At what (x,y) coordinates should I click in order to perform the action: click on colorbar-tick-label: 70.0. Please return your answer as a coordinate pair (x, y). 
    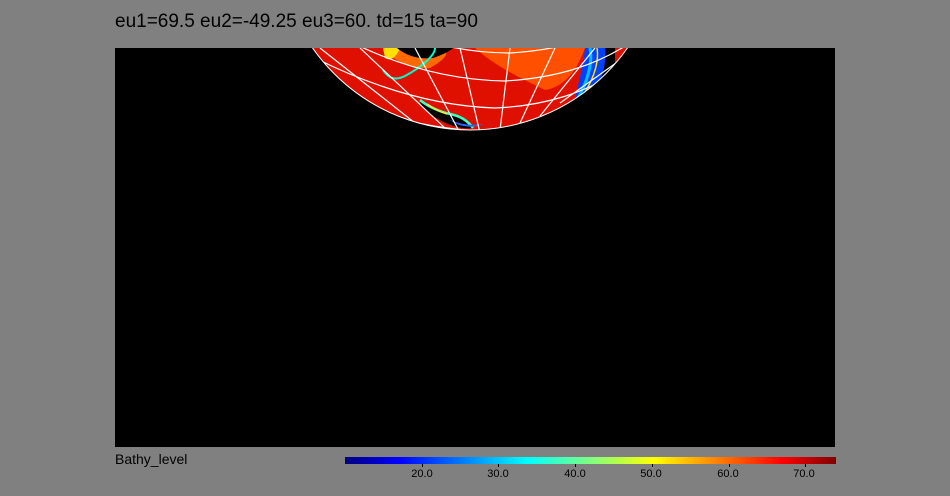
    Looking at the image, I should click on (804, 474).